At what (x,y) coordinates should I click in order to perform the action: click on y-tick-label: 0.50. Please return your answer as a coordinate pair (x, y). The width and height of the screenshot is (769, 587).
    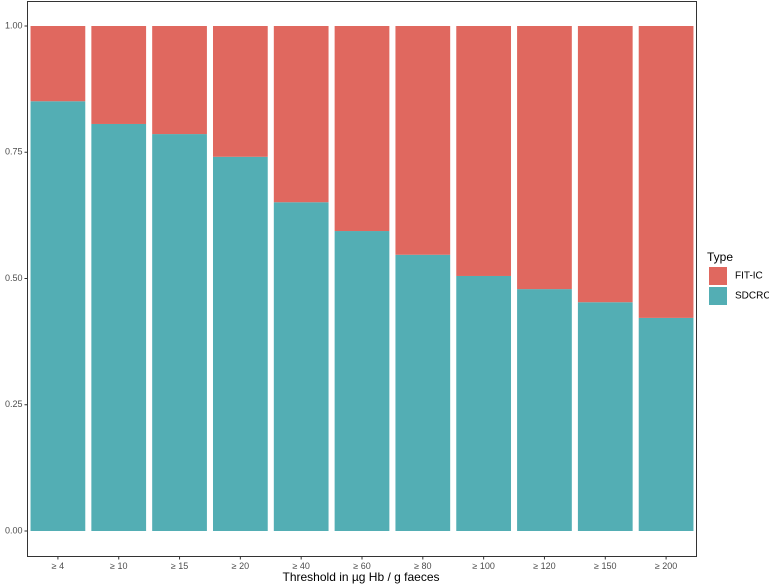
    Looking at the image, I should click on (14, 278).